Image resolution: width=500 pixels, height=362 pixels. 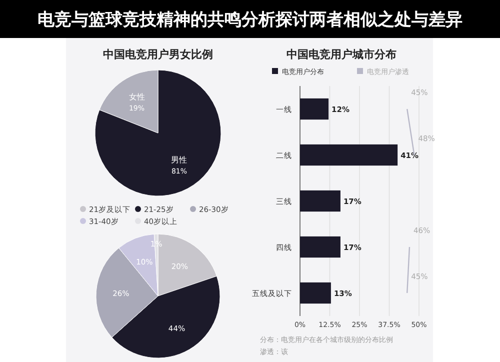 What do you see at coordinates (158, 133) in the screenshot?
I see `pie-slice` at bounding box center [158, 133].